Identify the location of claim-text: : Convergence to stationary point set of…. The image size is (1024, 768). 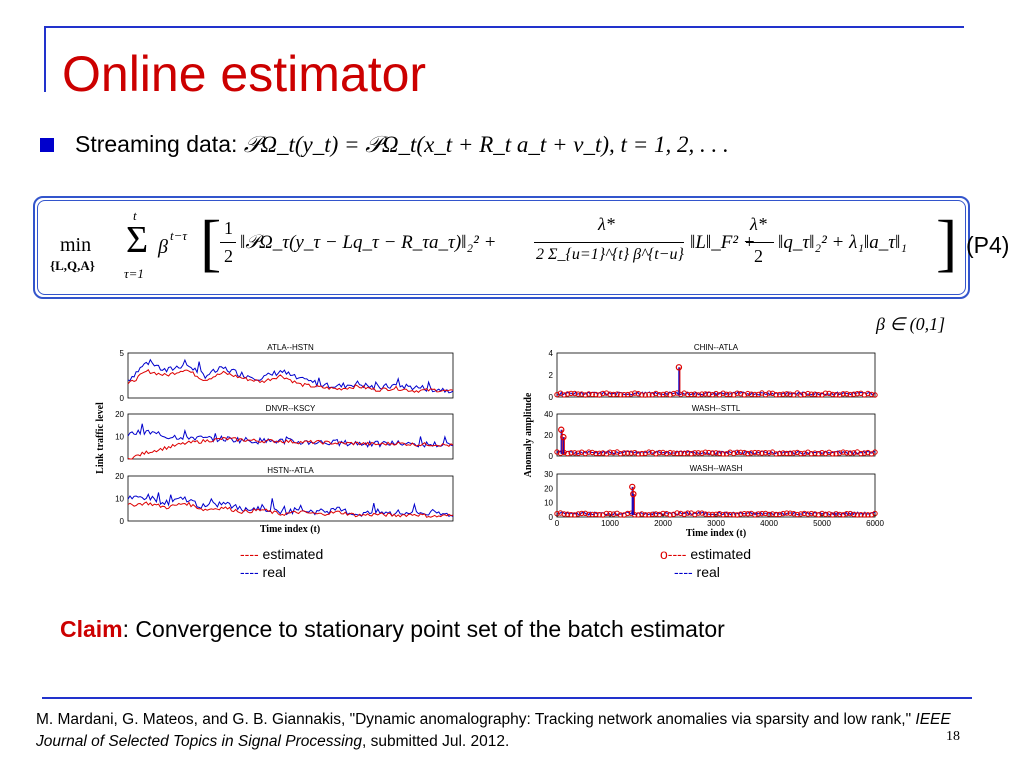
(423, 629).